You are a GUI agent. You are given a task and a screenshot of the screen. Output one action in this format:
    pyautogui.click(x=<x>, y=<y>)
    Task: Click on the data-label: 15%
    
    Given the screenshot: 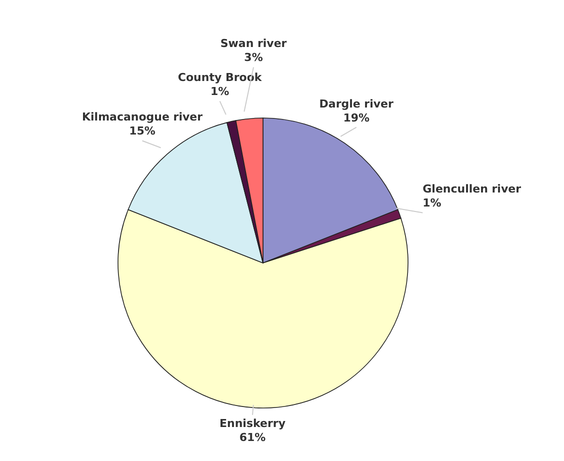 What is the action you would take?
    pyautogui.click(x=142, y=131)
    